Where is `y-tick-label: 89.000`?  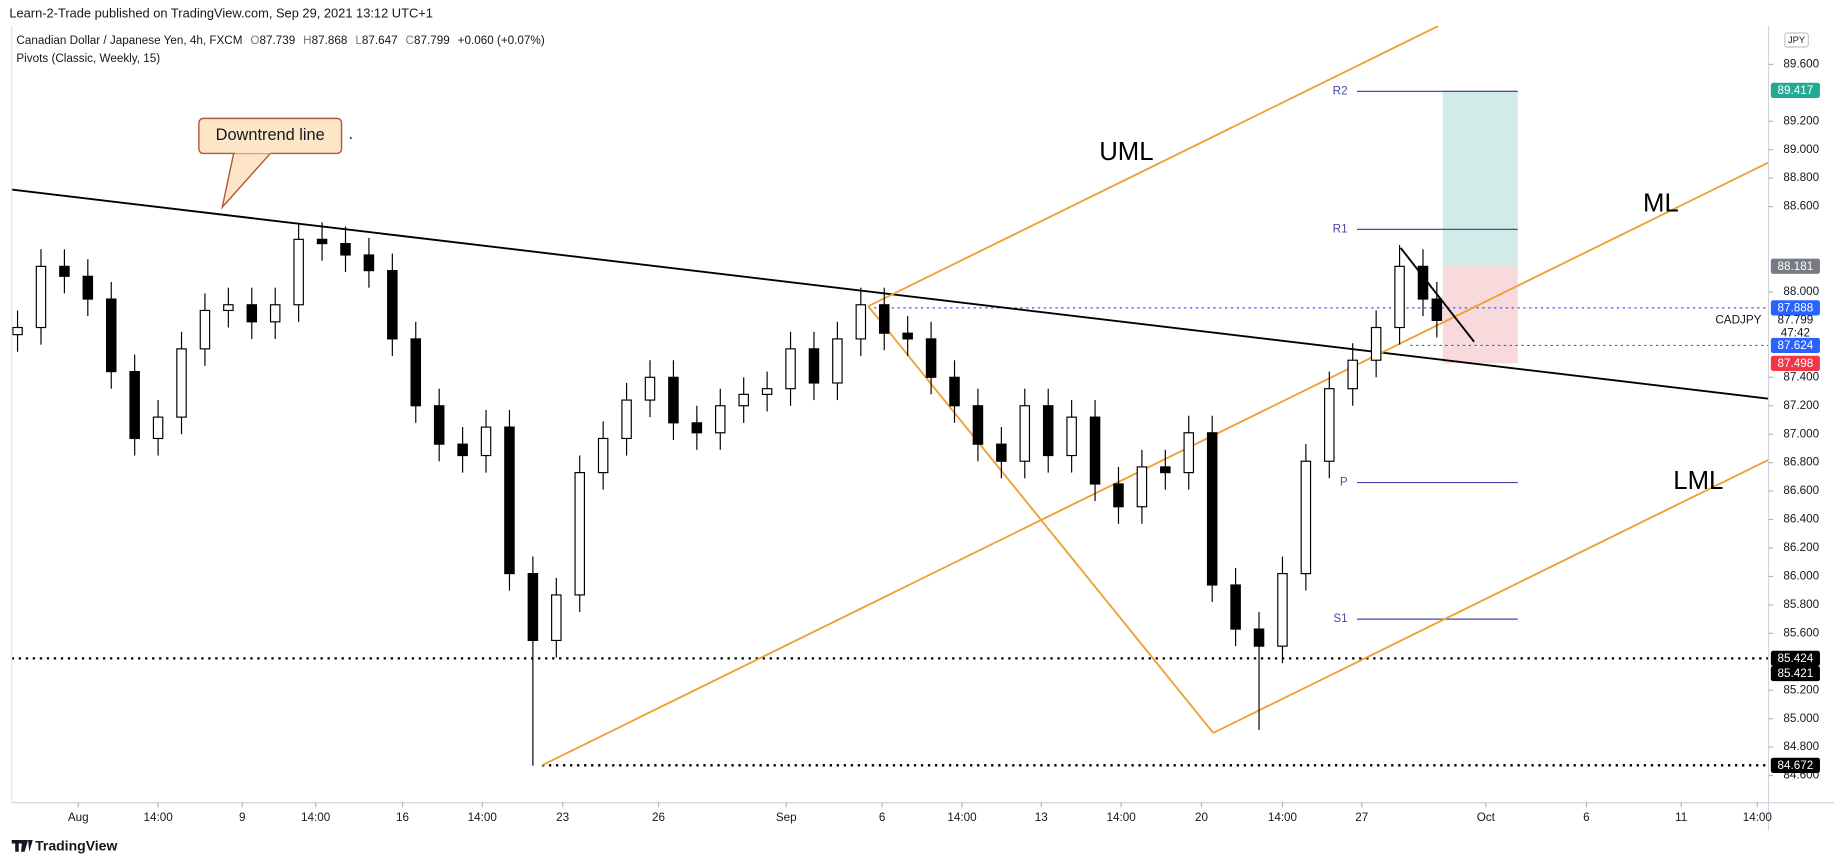
y-tick-label: 89.000 is located at coordinates (1801, 149).